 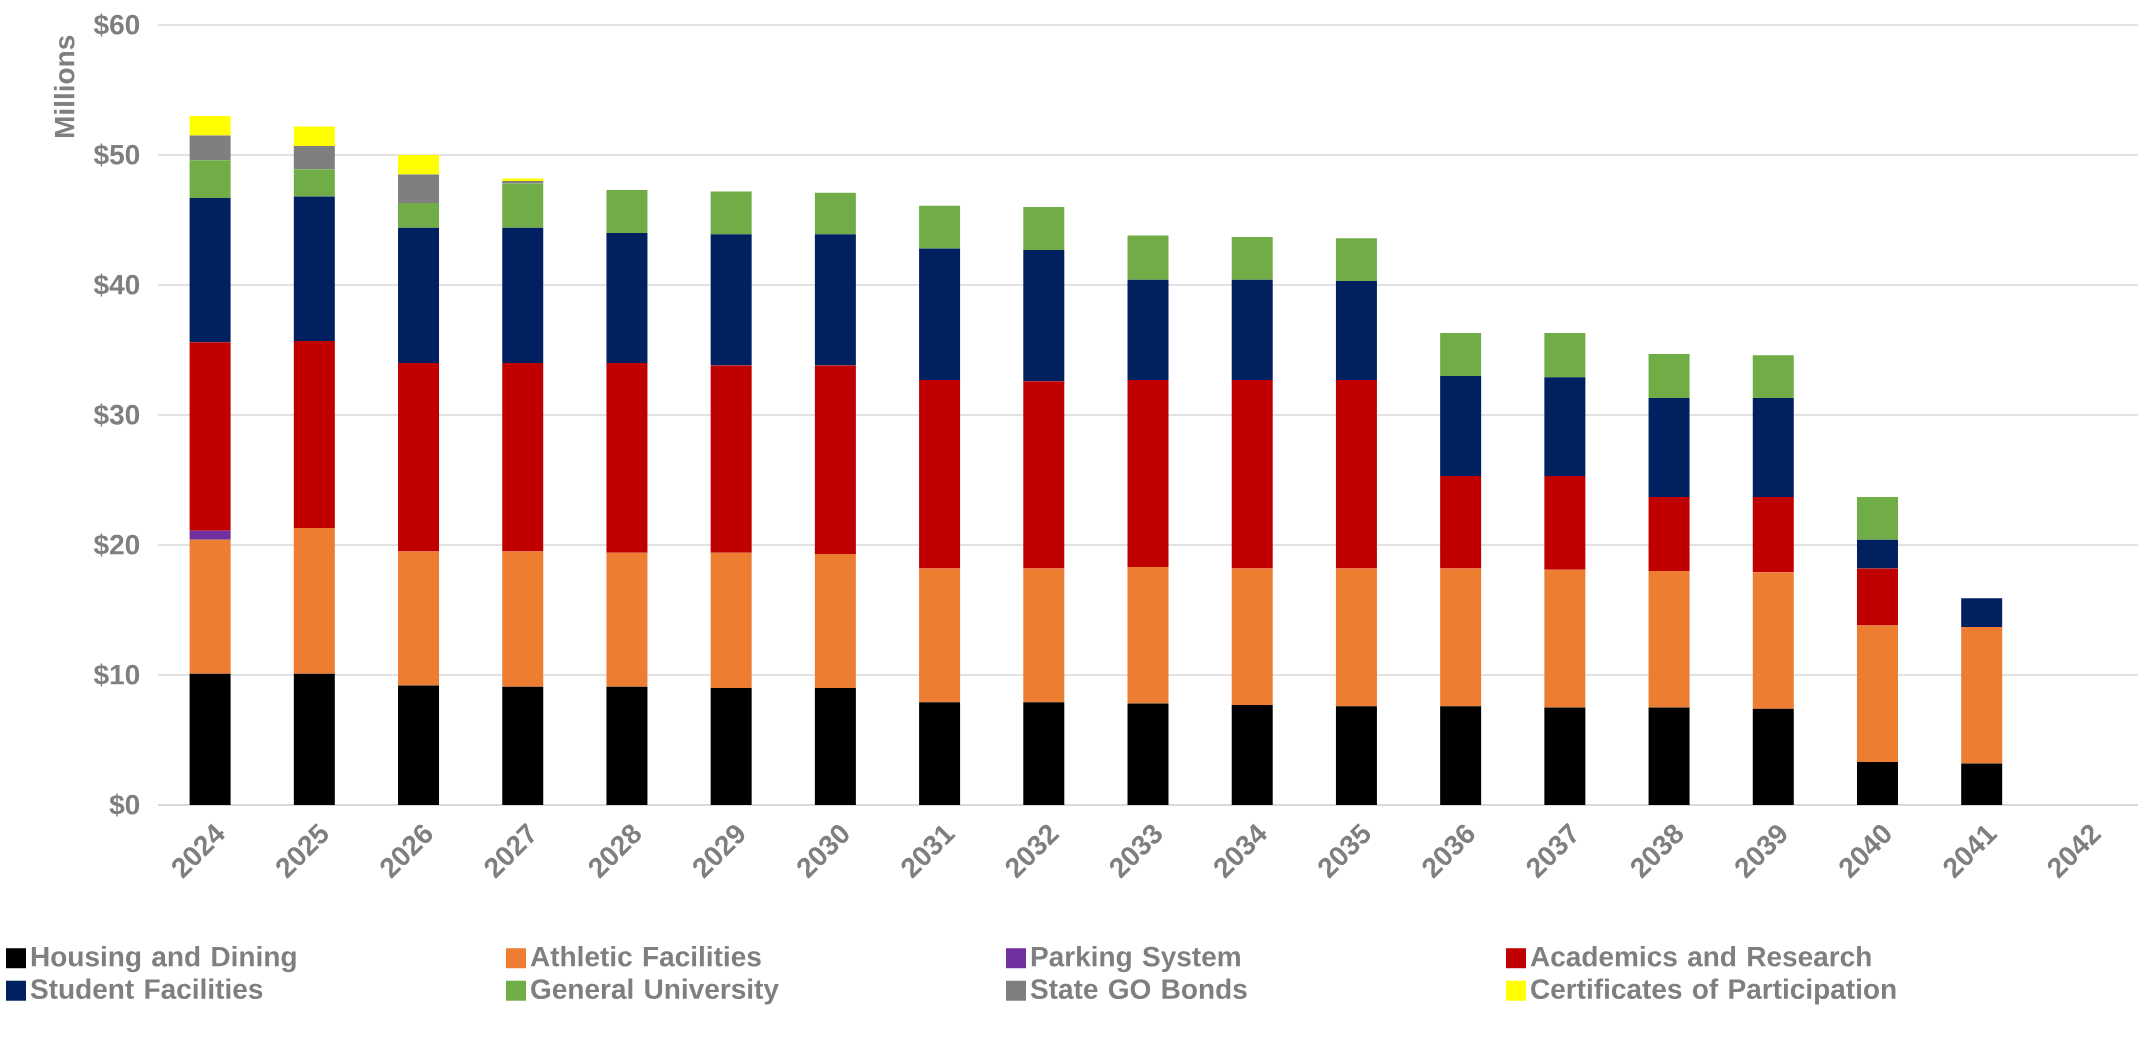 I want to click on legend-label: State GO Bonds, so click(x=1138, y=989).